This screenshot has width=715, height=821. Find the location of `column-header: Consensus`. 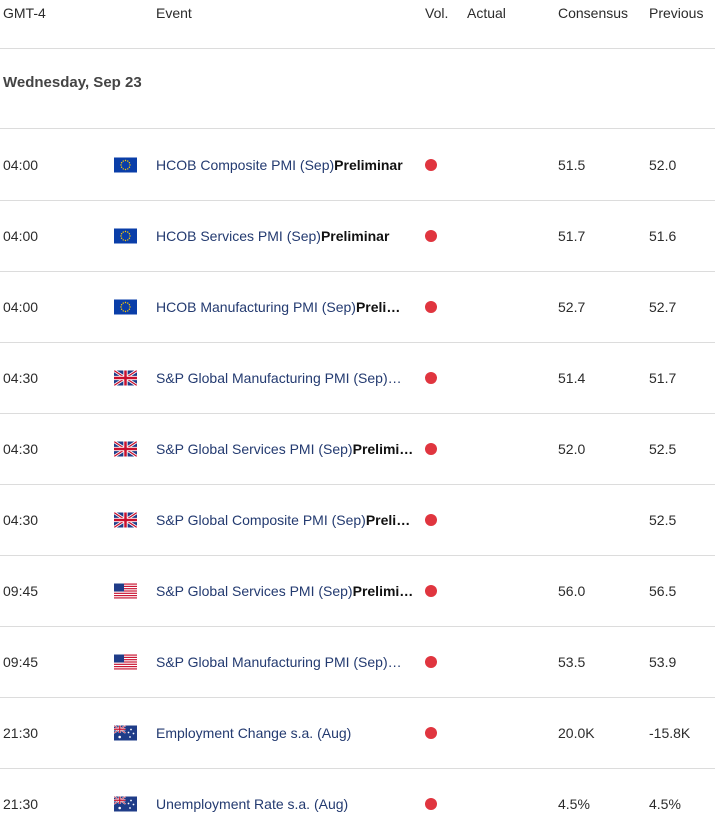

column-header: Consensus is located at coordinates (593, 13).